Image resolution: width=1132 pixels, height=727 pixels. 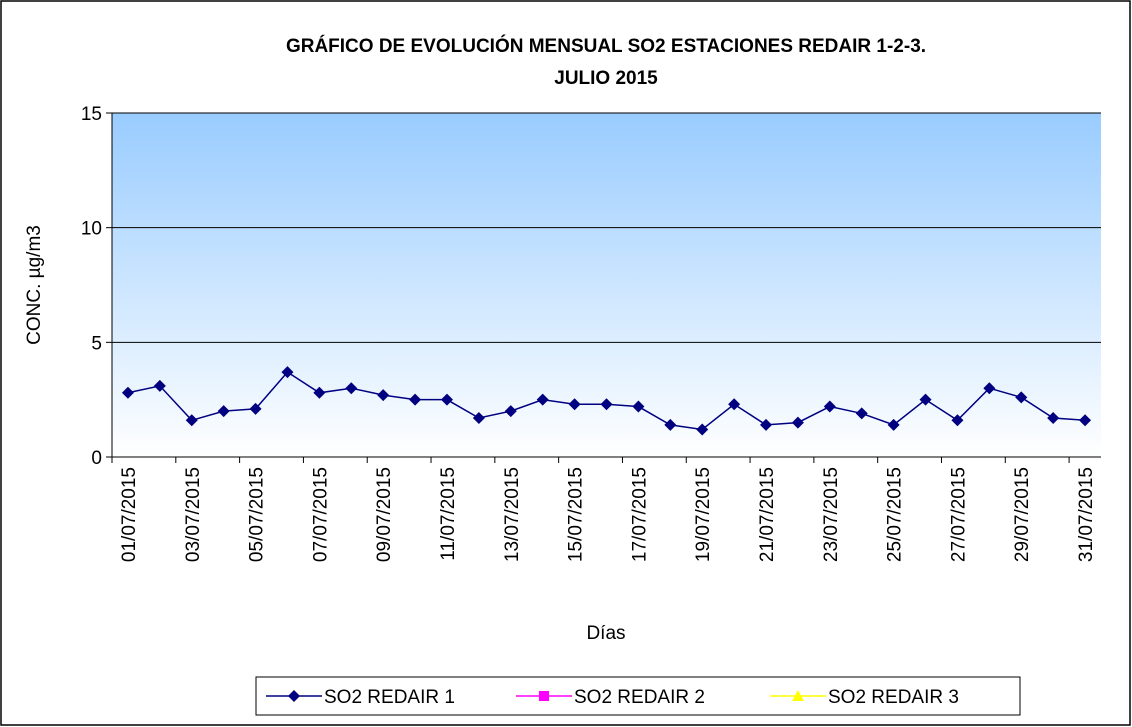 What do you see at coordinates (96, 458) in the screenshot?
I see `y-tick-label: 0` at bounding box center [96, 458].